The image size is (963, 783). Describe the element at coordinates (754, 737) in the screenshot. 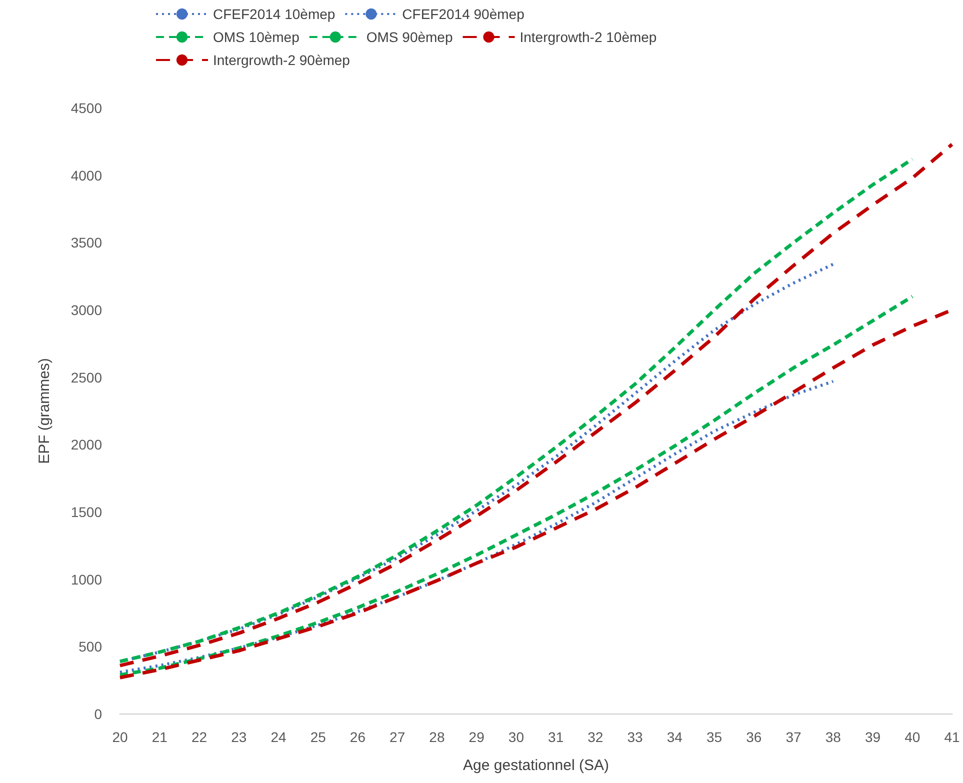

I see `x-tick-label: 36` at that location.